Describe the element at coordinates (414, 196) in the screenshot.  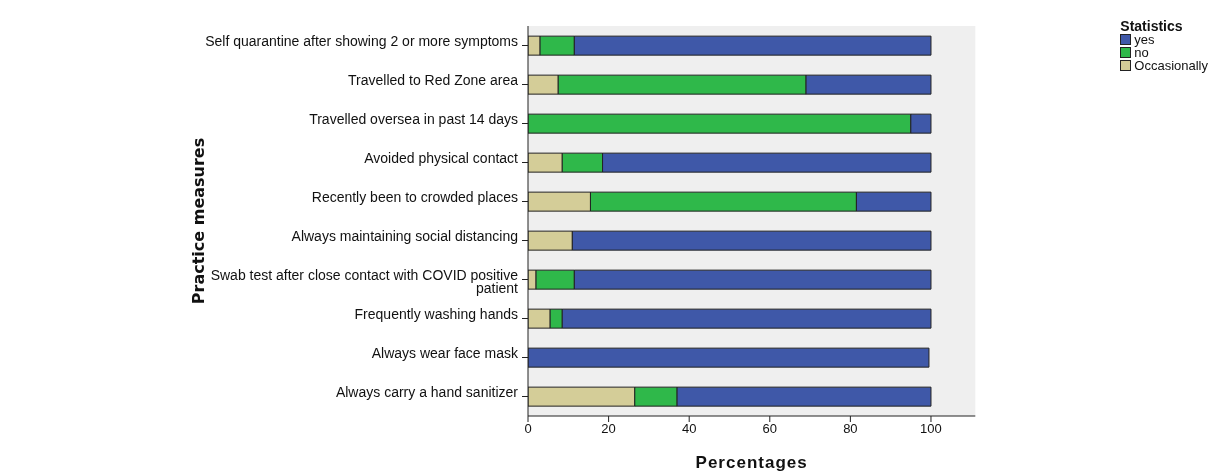
I see `y-tick-label: Recently been to crowded places` at that location.